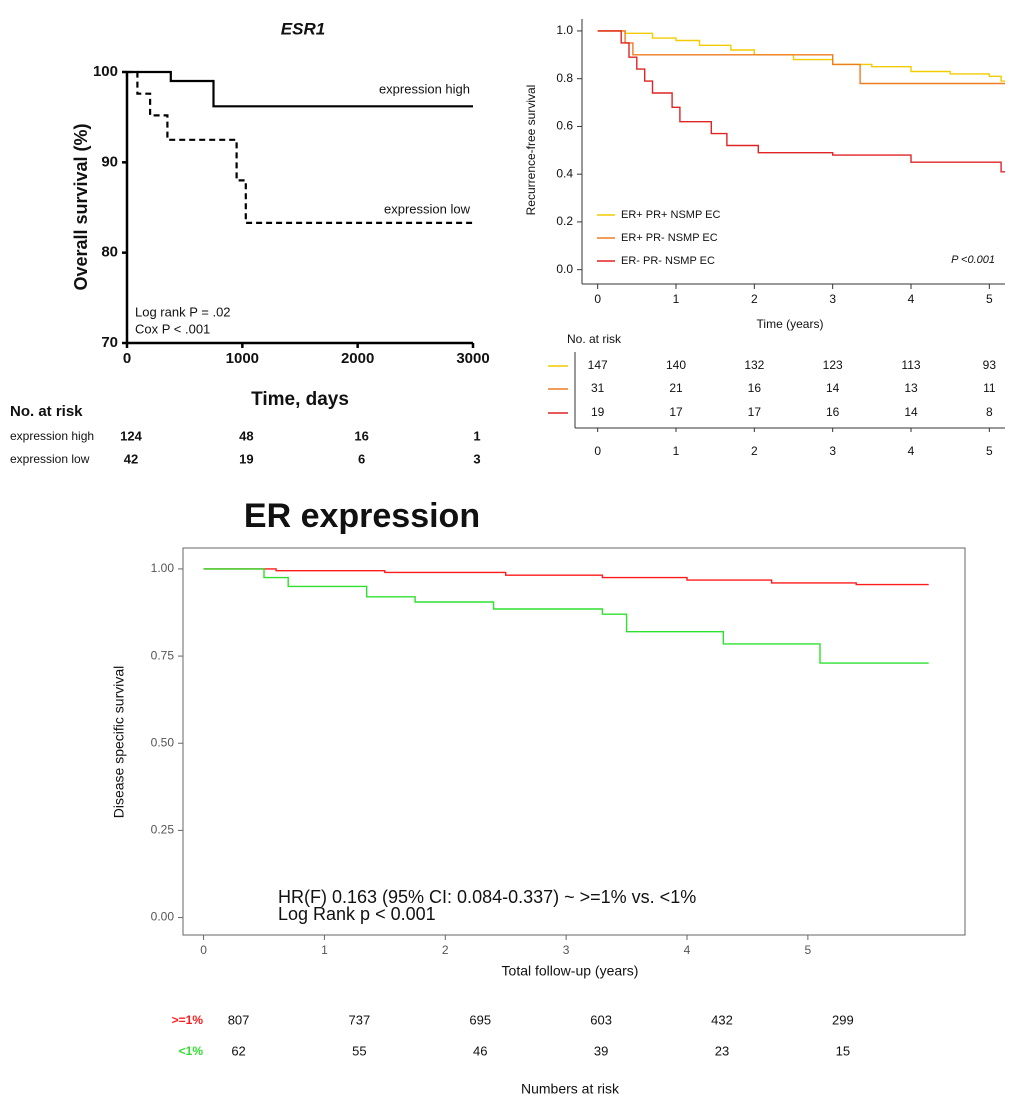 This screenshot has height=1109, width=1025. I want to click on x-axis-label: Time, days, so click(300, 399).